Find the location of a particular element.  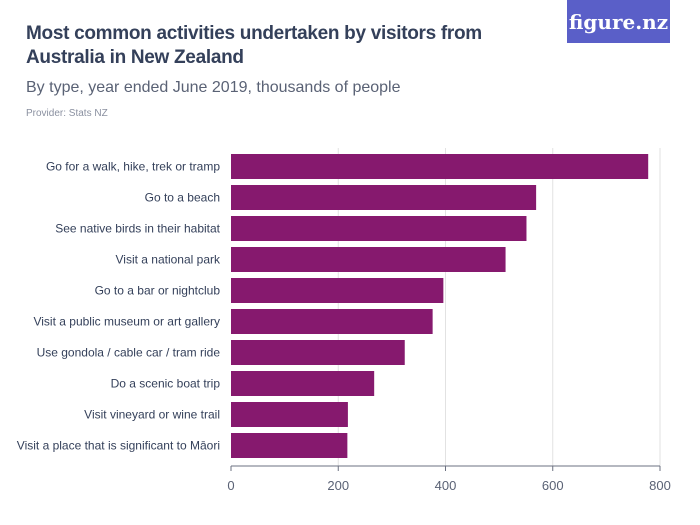

category-label: See native birds in their habitat is located at coordinates (137, 229).